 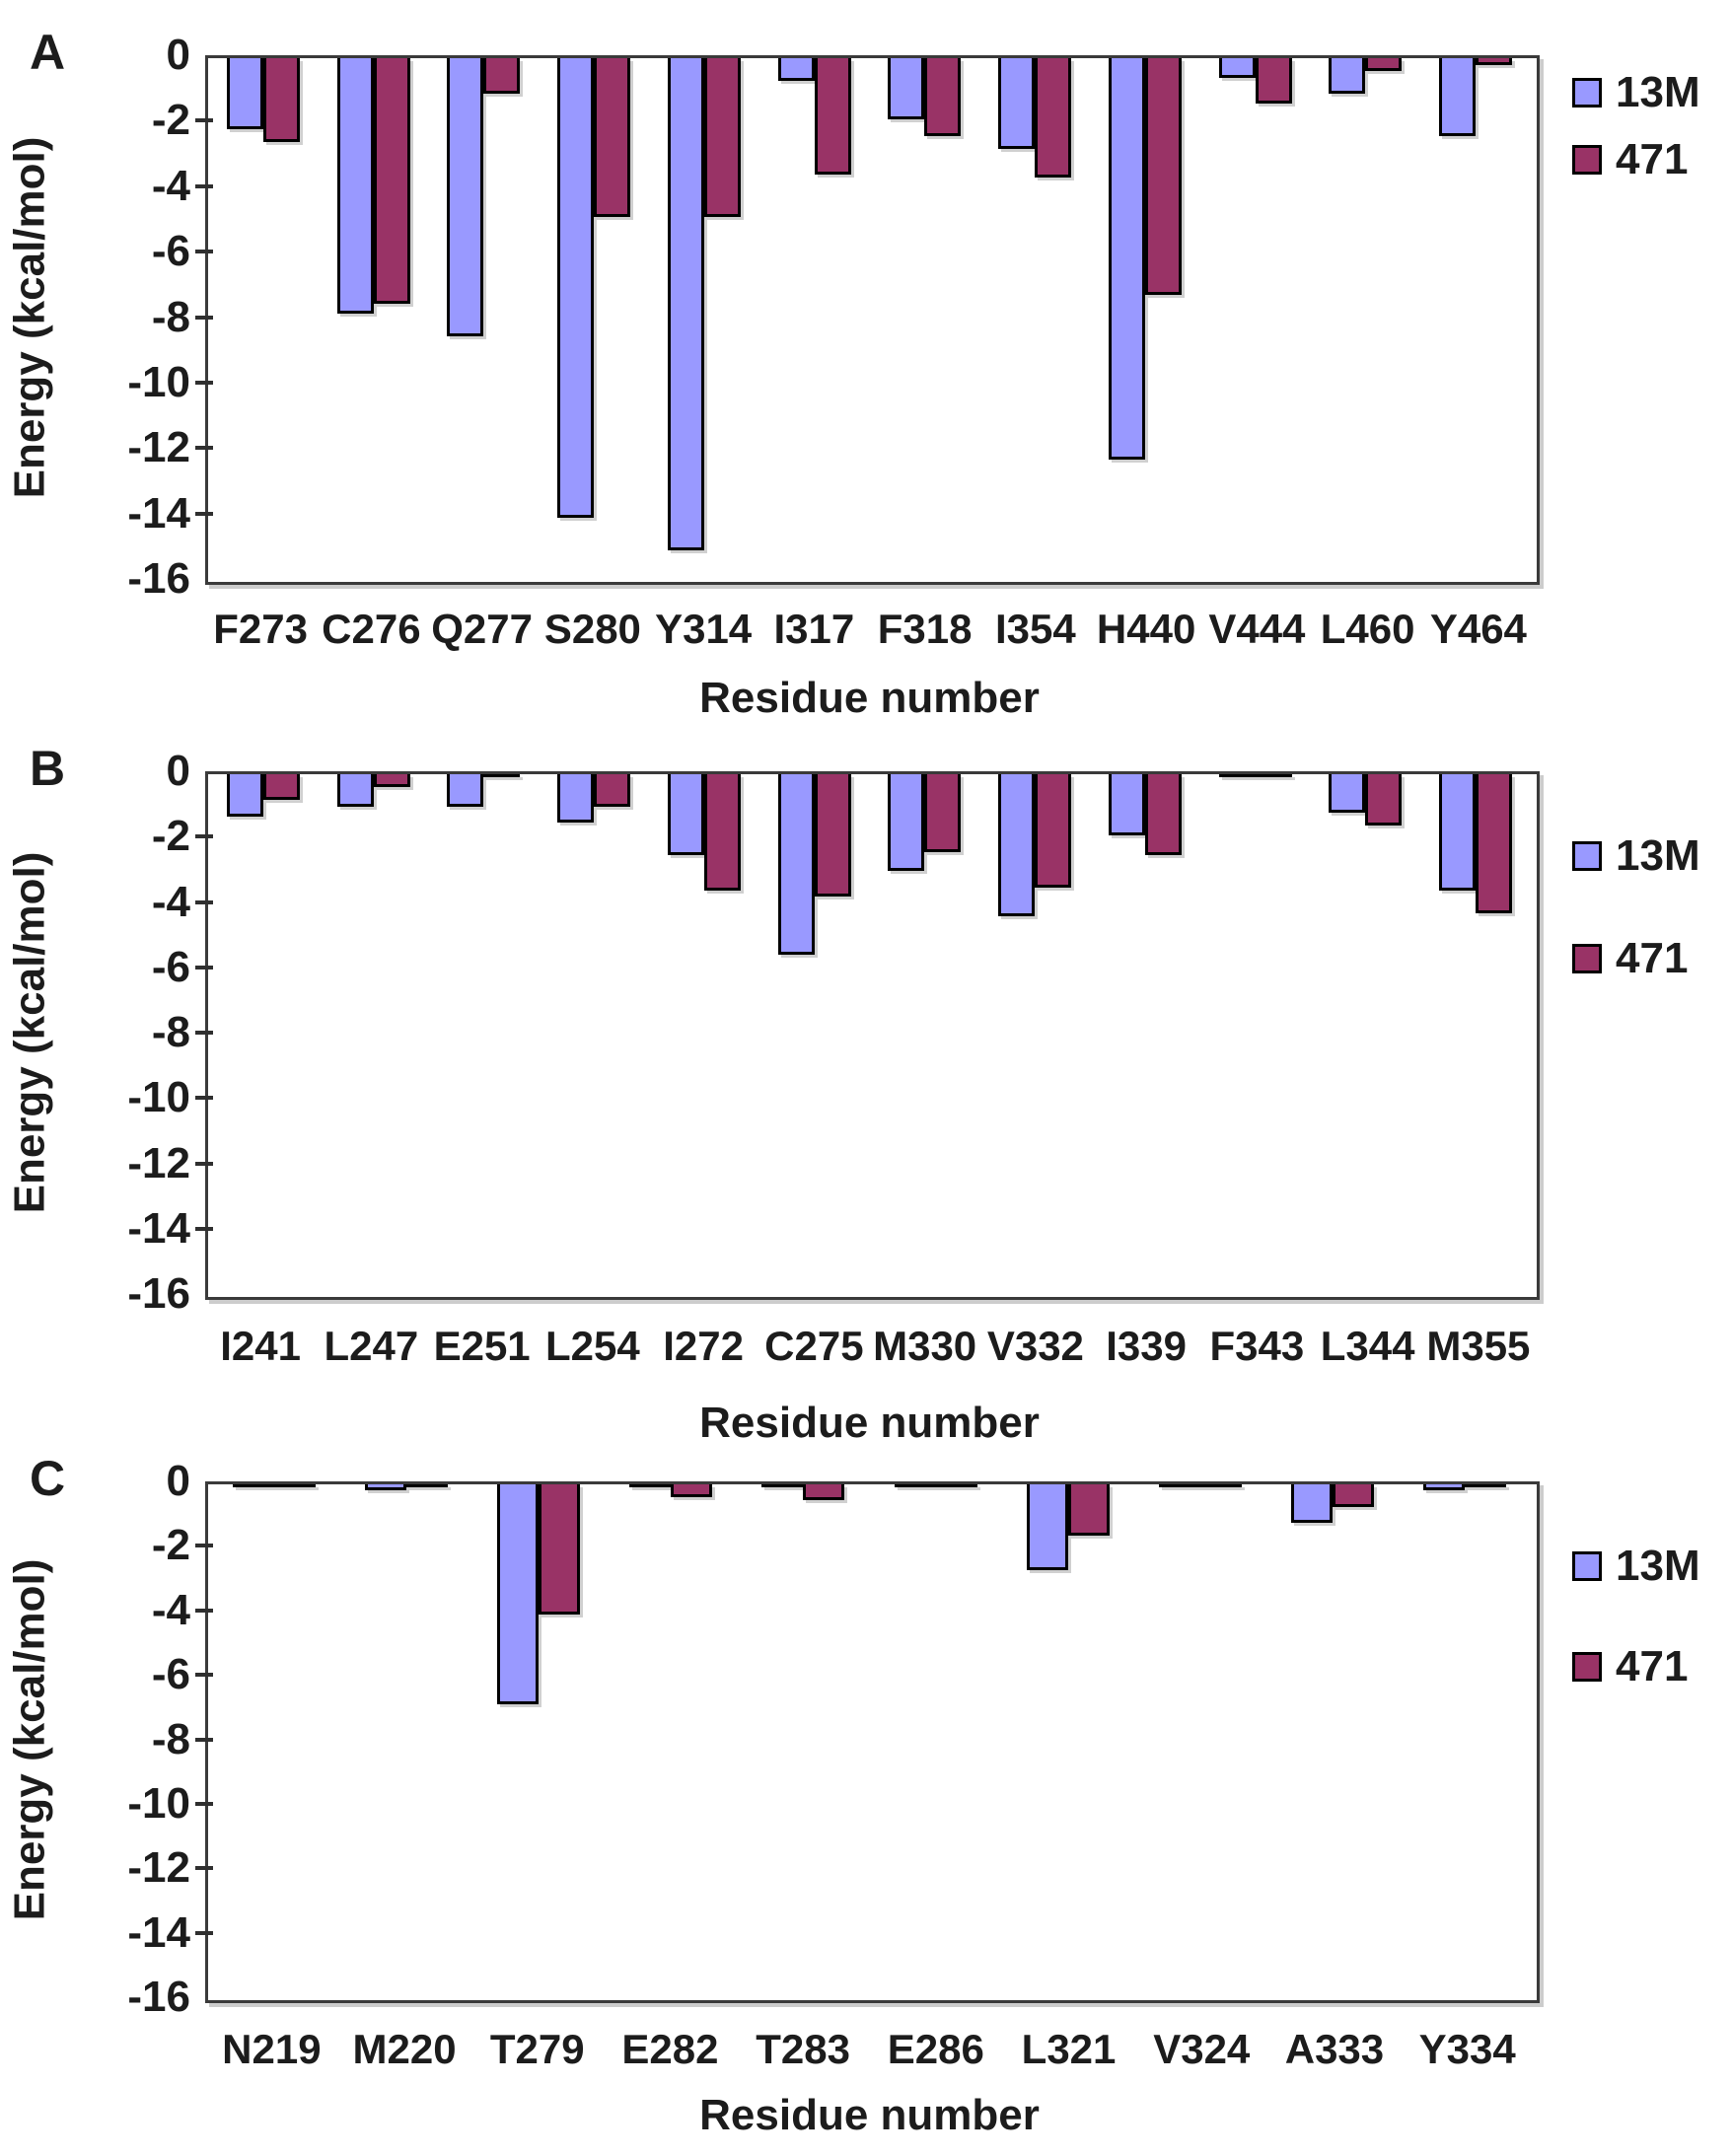 What do you see at coordinates (260, 629) in the screenshot?
I see `x-category-label: F273` at bounding box center [260, 629].